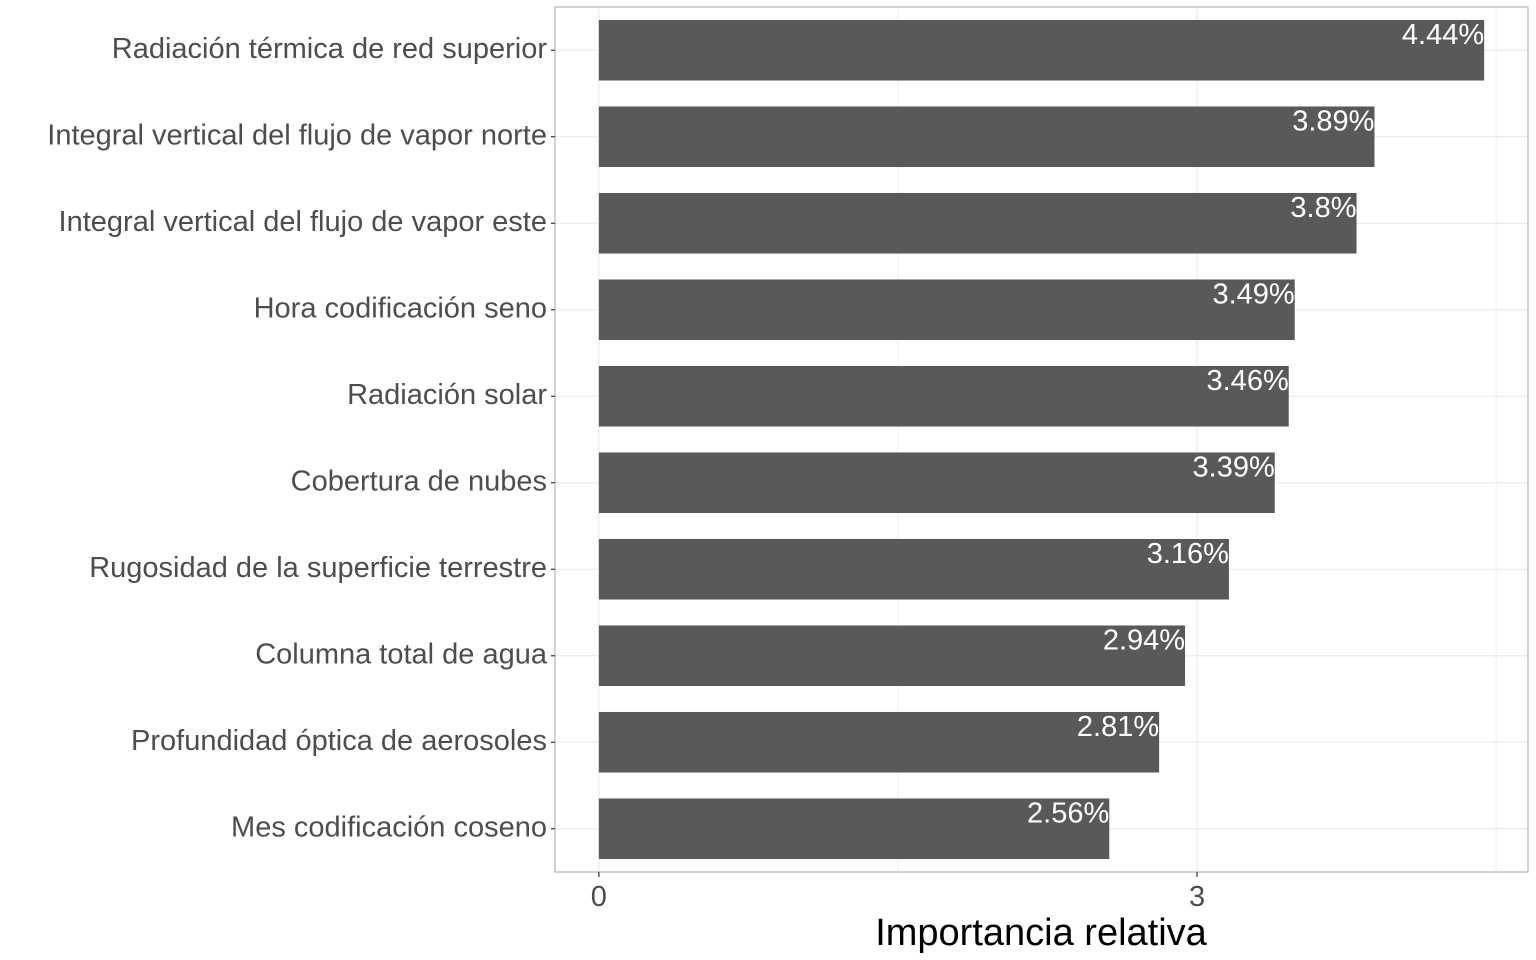  Describe the element at coordinates (1041, 933) in the screenshot. I see `x-axis-title: Importancia relativa` at that location.